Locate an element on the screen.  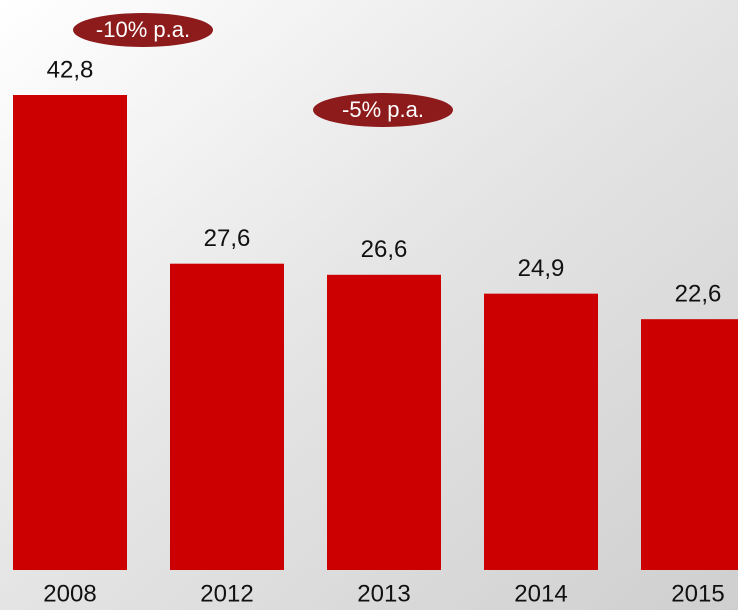
annotation: -5% p.a. is located at coordinates (383, 109).